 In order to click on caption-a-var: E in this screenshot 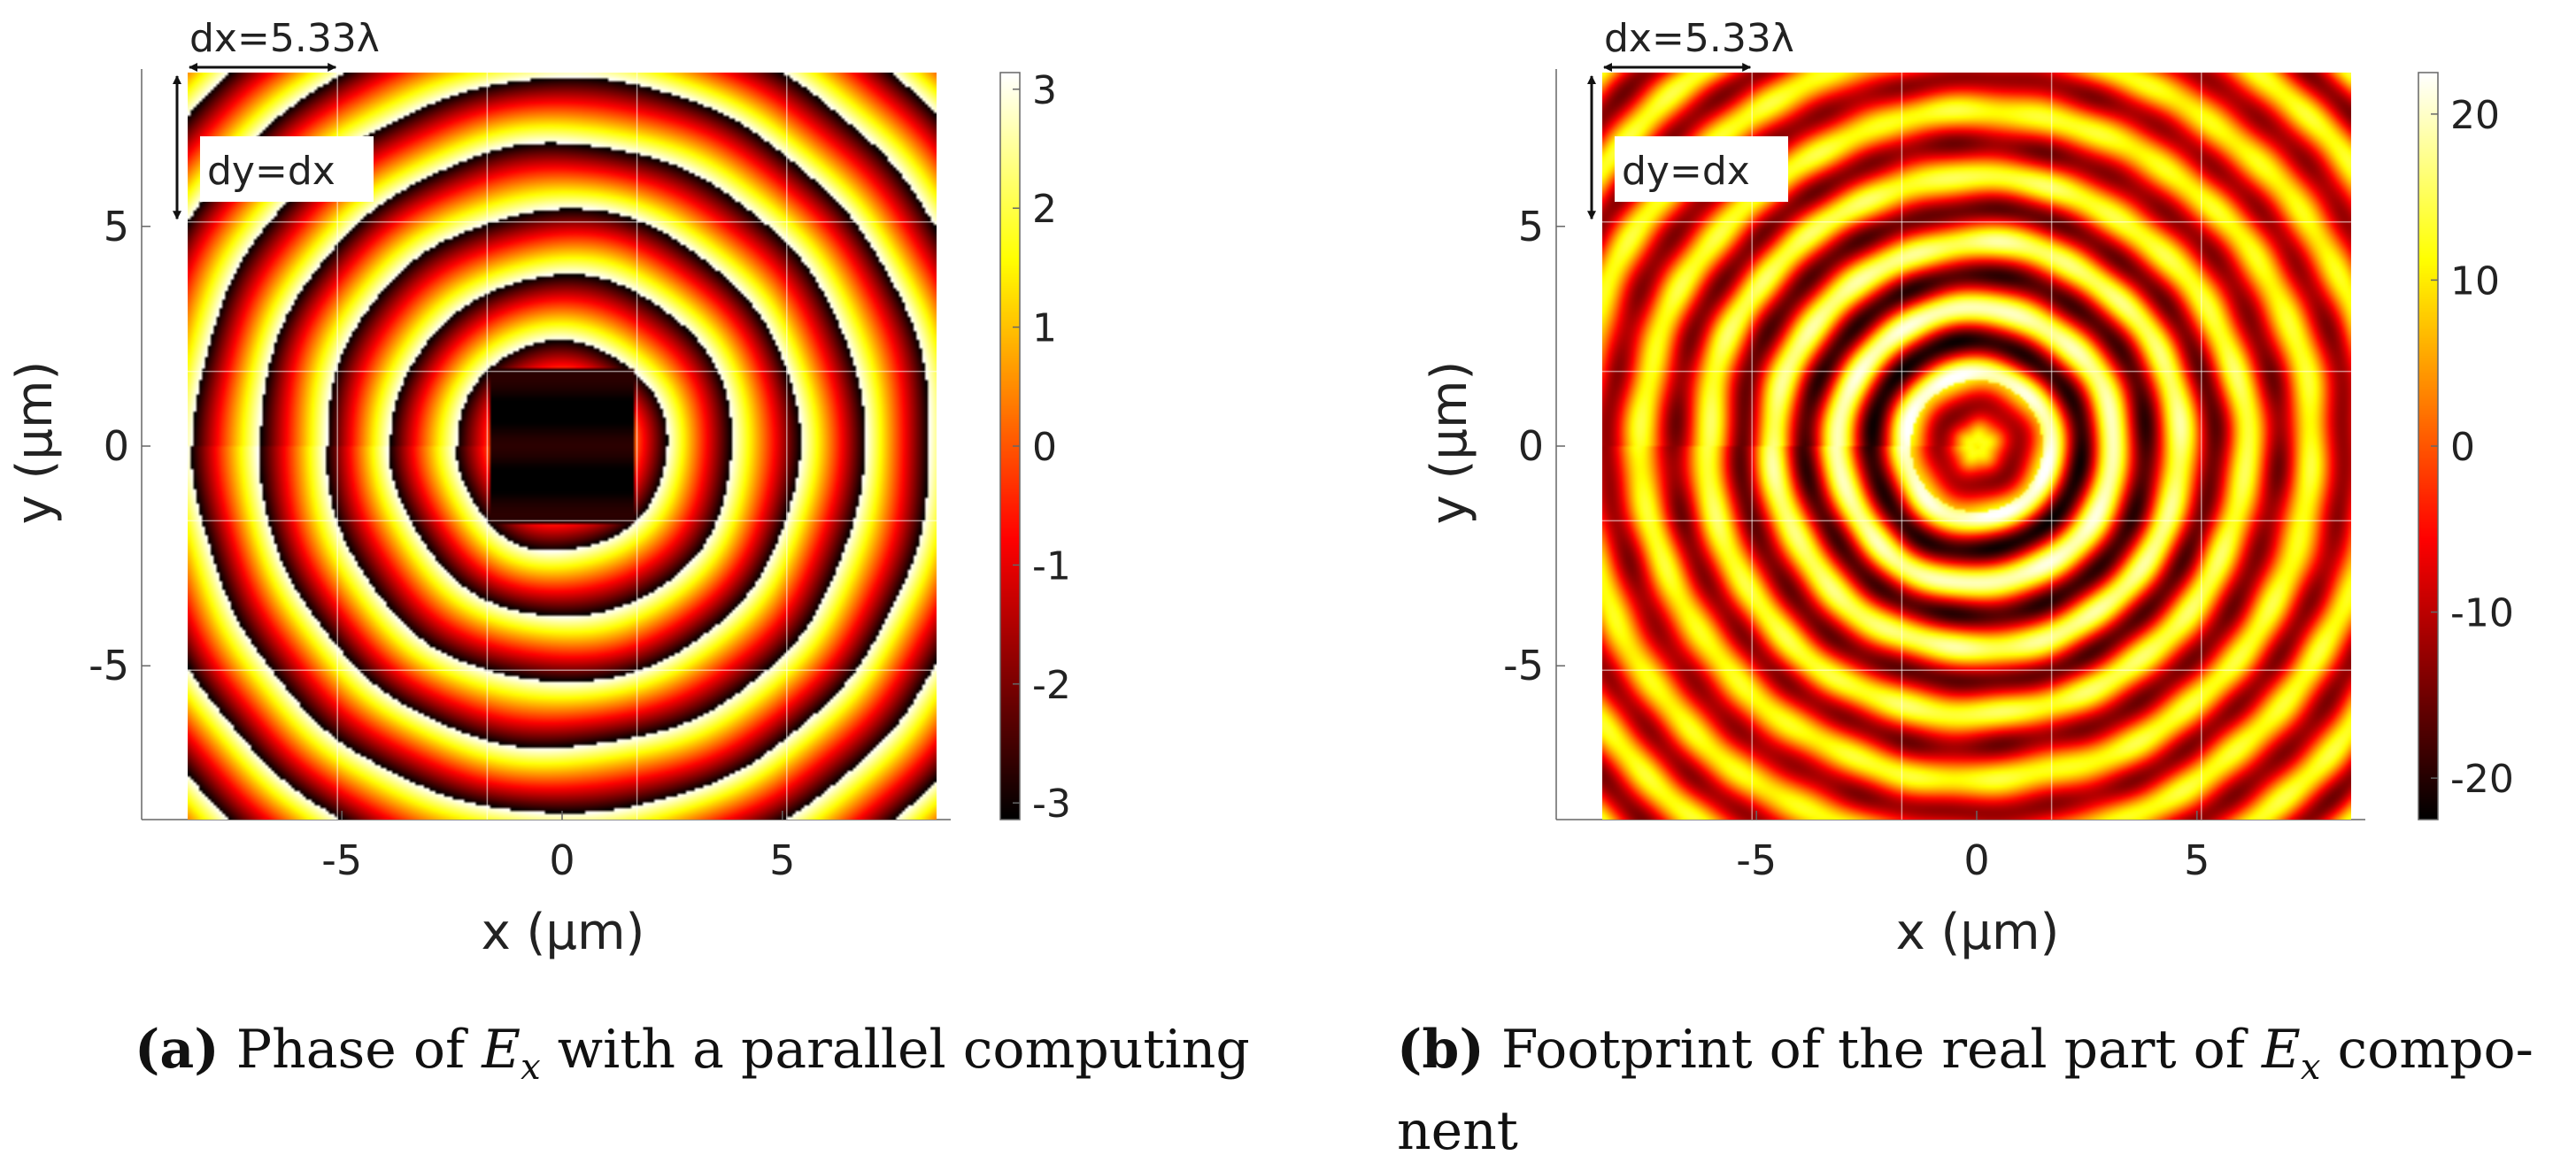, I will do `click(501, 1050)`.